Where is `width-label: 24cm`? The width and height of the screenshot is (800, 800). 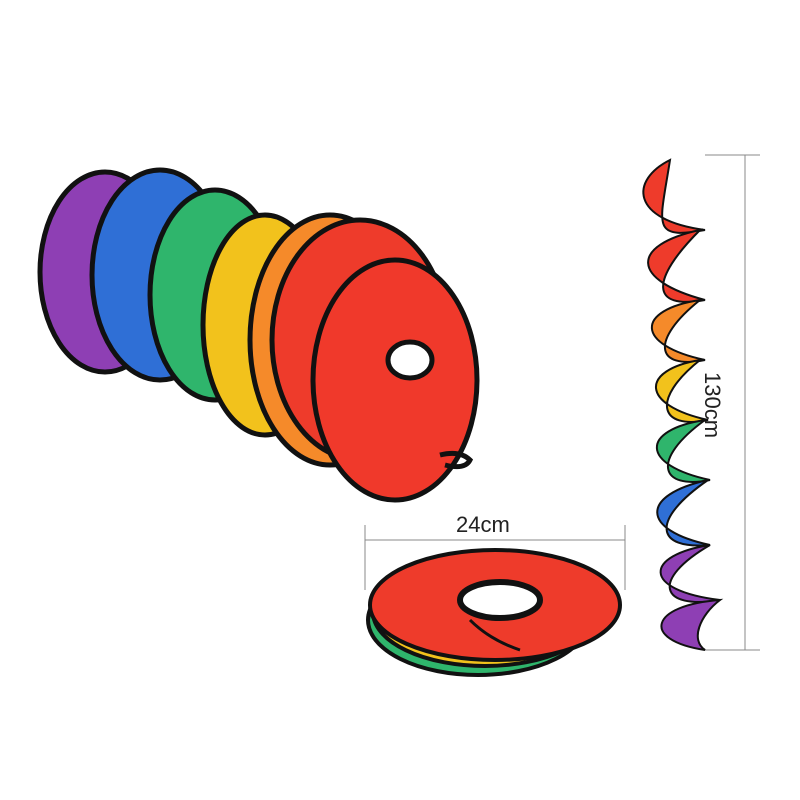
width-label: 24cm is located at coordinates (483, 524).